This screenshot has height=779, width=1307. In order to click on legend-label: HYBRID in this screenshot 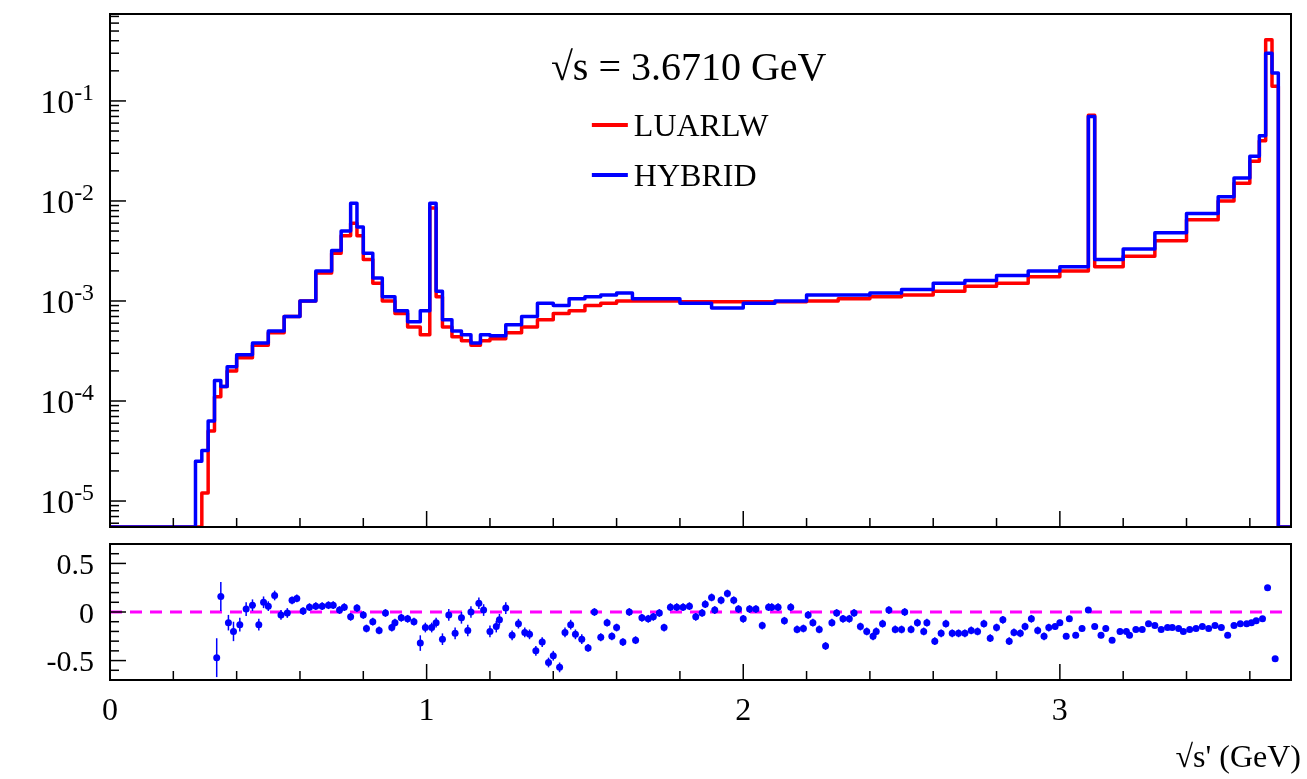, I will do `click(695, 175)`.